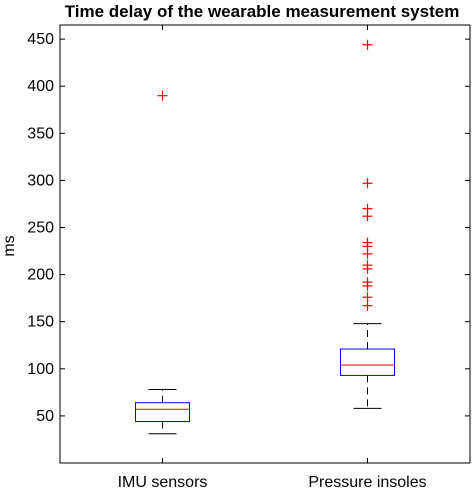  Describe the element at coordinates (40, 86) in the screenshot. I see `y-tick-label: 400` at that location.